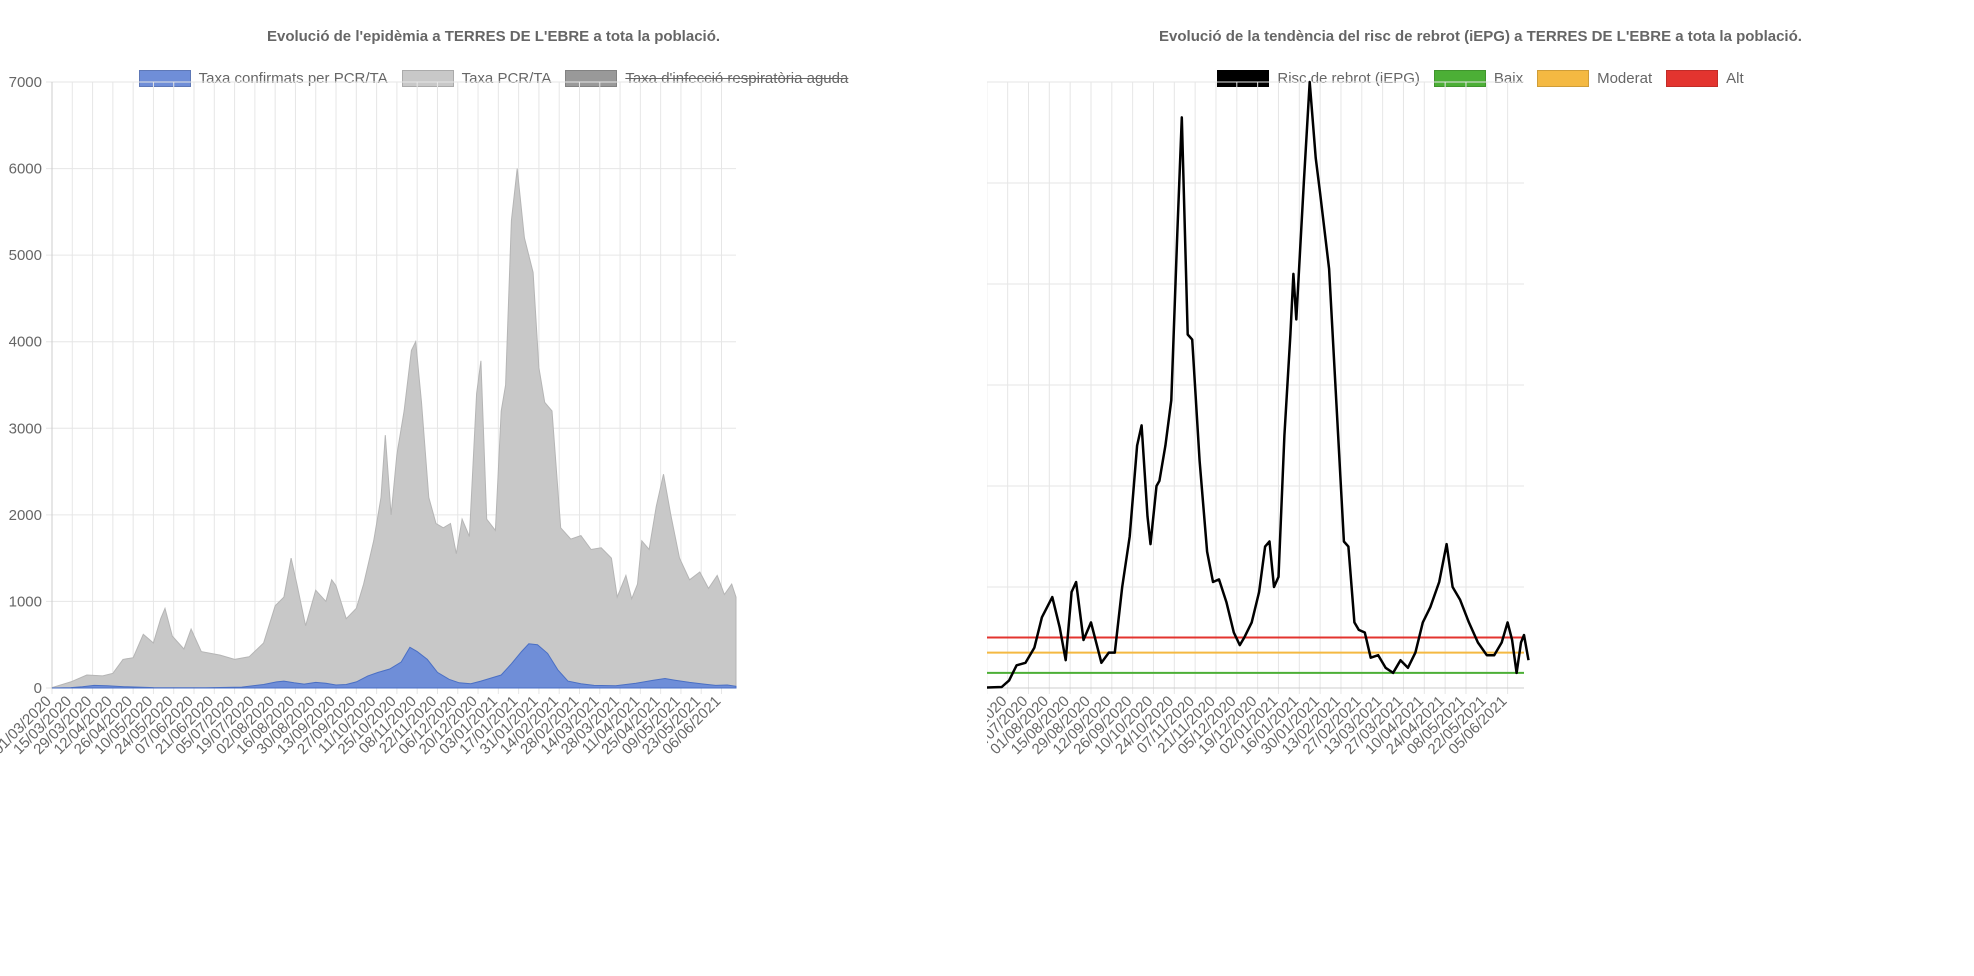 This screenshot has height=976, width=1974. I want to click on legend-swatch-confirmed, so click(164, 78).